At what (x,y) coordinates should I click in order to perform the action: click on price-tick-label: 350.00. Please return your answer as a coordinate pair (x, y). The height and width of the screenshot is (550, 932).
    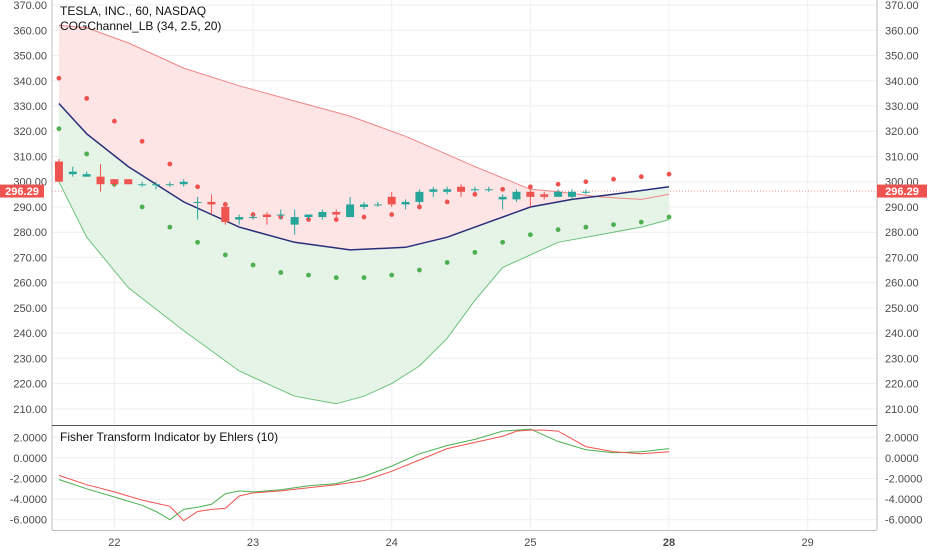
    Looking at the image, I should click on (30, 57).